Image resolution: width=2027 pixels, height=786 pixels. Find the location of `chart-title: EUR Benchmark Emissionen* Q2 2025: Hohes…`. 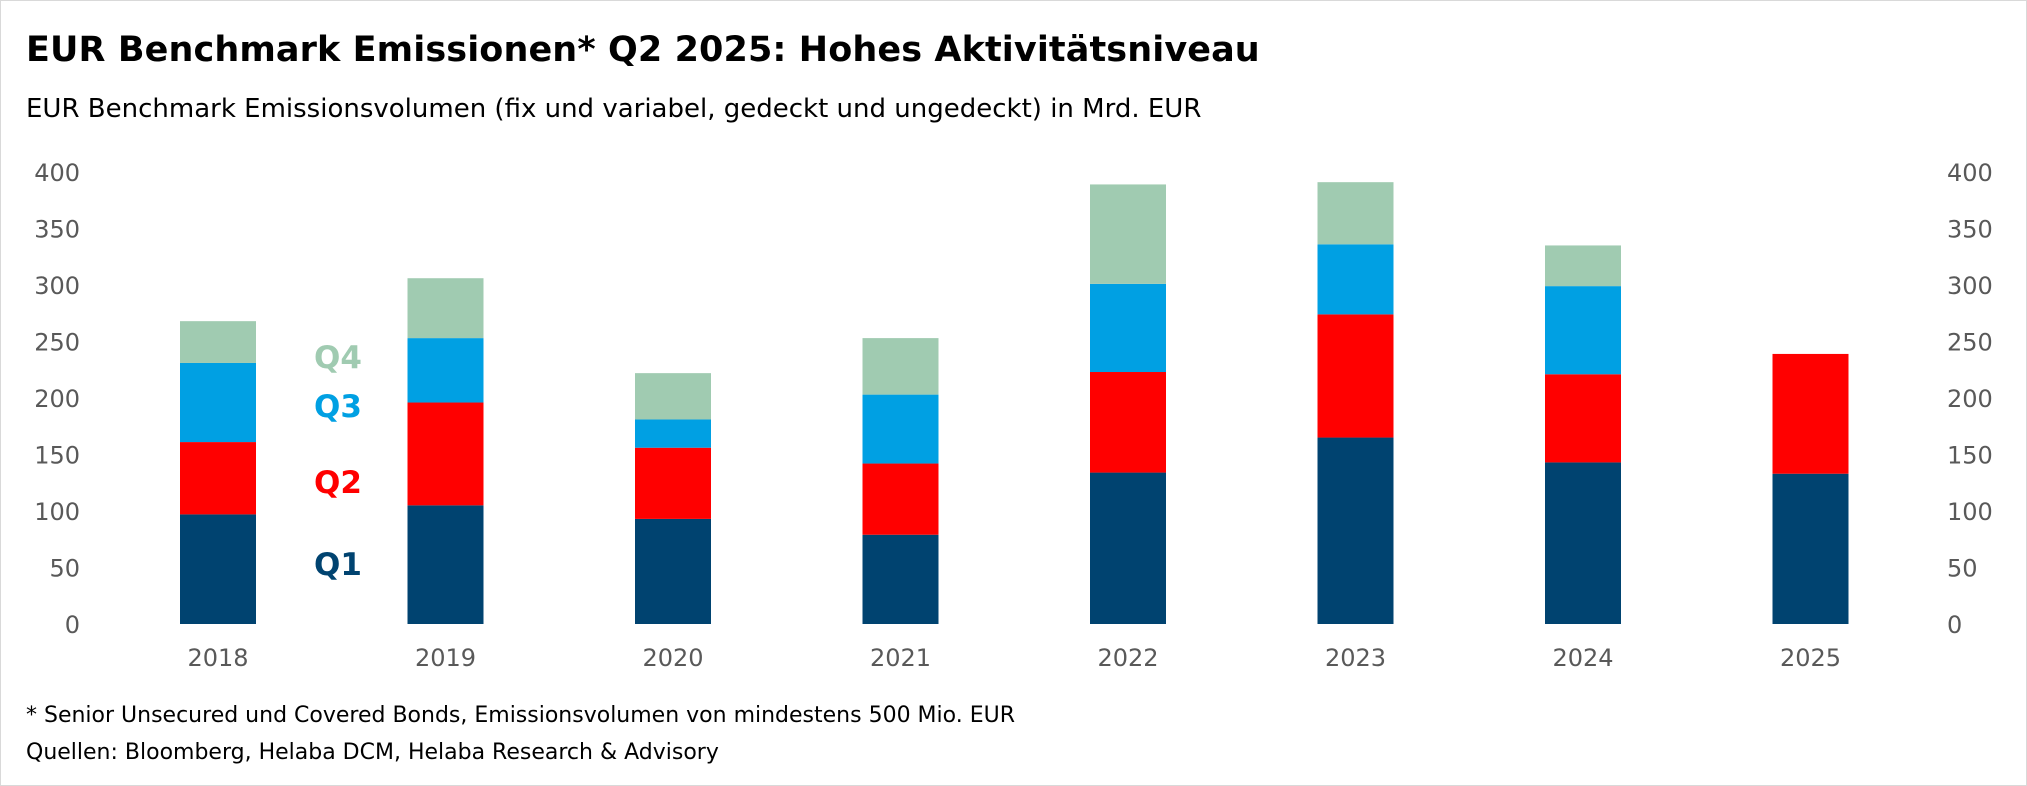

chart-title: EUR Benchmark Emissionen* Q2 2025: Hohes… is located at coordinates (643, 50).